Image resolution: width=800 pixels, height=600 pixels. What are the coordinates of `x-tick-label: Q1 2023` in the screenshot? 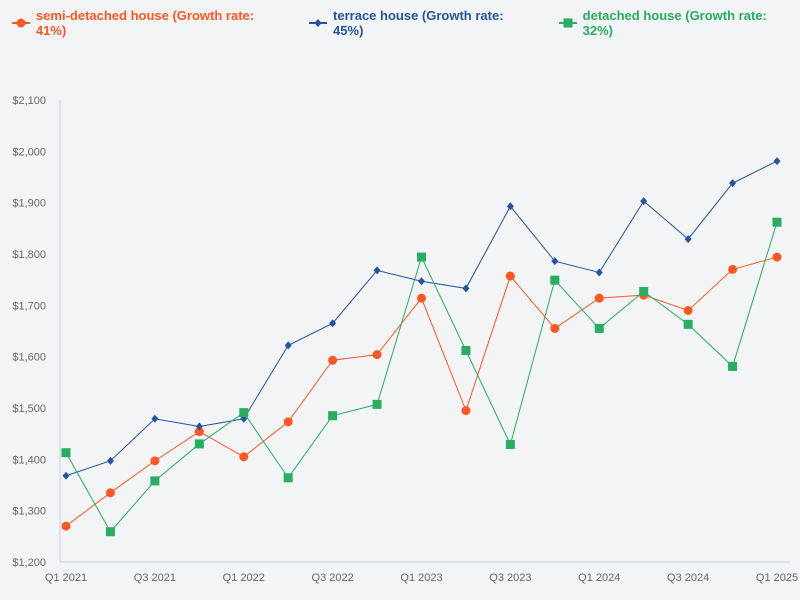 It's located at (421, 578).